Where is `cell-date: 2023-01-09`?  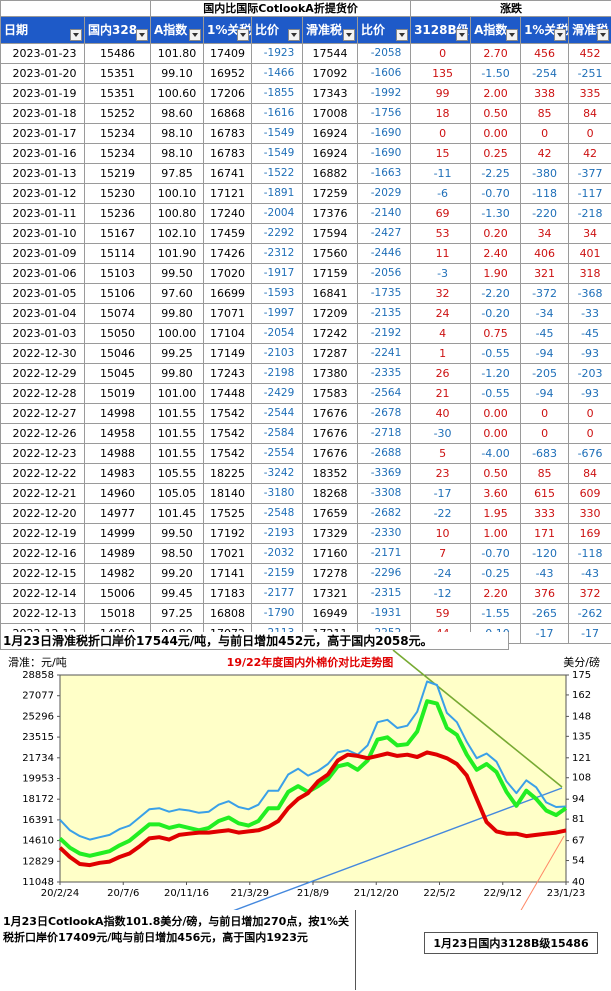
cell-date: 2023-01-09 is located at coordinates (42, 253).